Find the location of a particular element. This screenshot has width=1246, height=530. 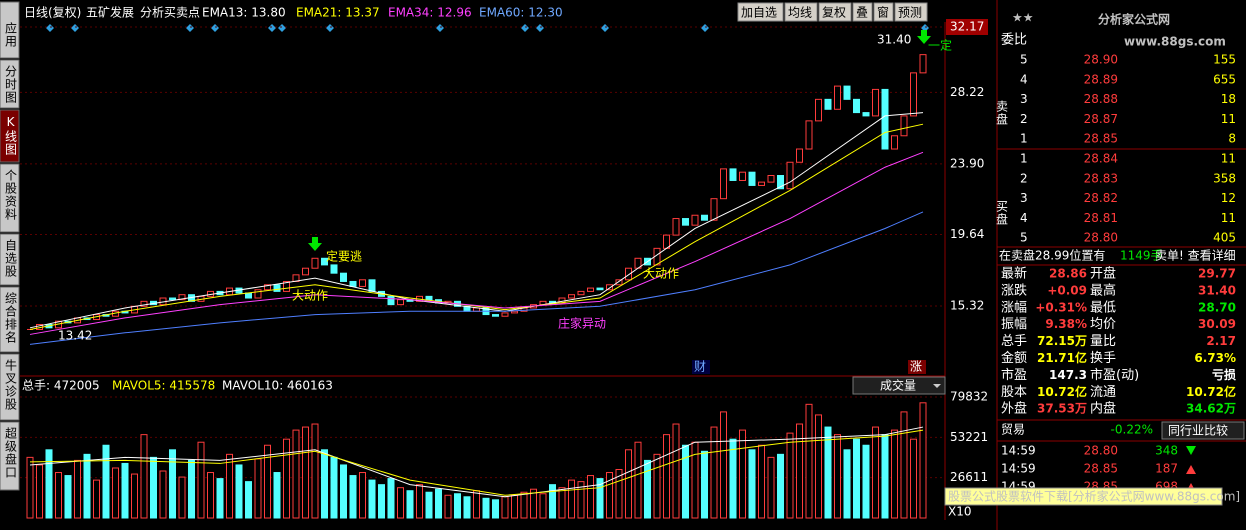

quote-label: 开盘 is located at coordinates (1103, 274).